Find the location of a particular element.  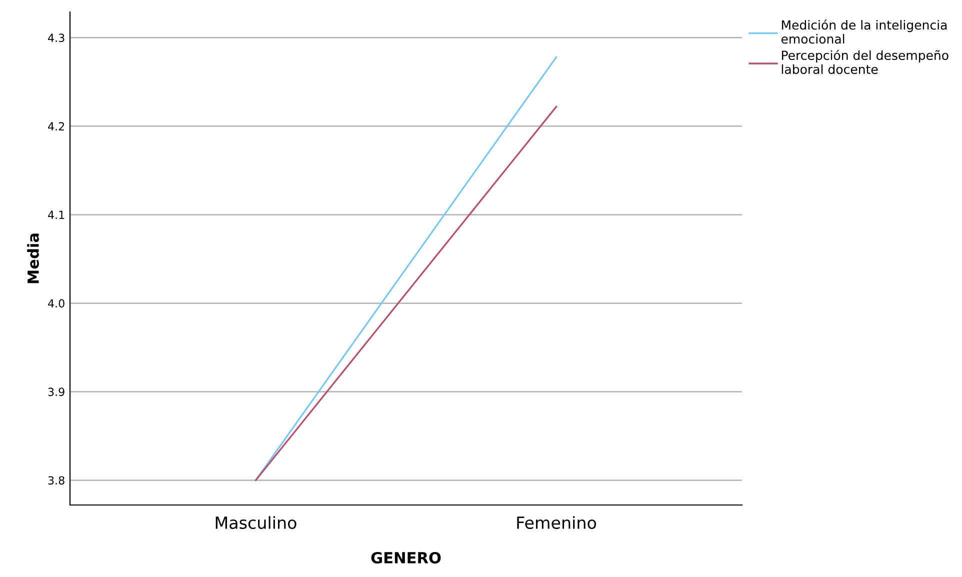

y-tick-label: 3.8 is located at coordinates (56, 480).